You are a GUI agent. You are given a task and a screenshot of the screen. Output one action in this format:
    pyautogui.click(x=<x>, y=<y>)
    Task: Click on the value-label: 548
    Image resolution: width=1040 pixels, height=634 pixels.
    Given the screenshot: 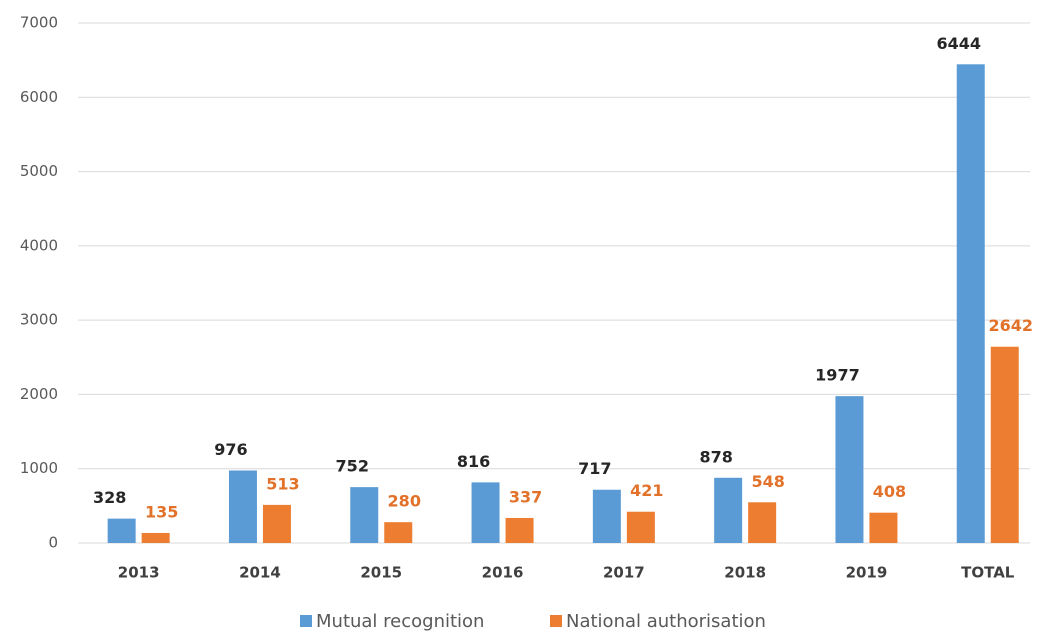 What is the action you would take?
    pyautogui.click(x=767, y=481)
    